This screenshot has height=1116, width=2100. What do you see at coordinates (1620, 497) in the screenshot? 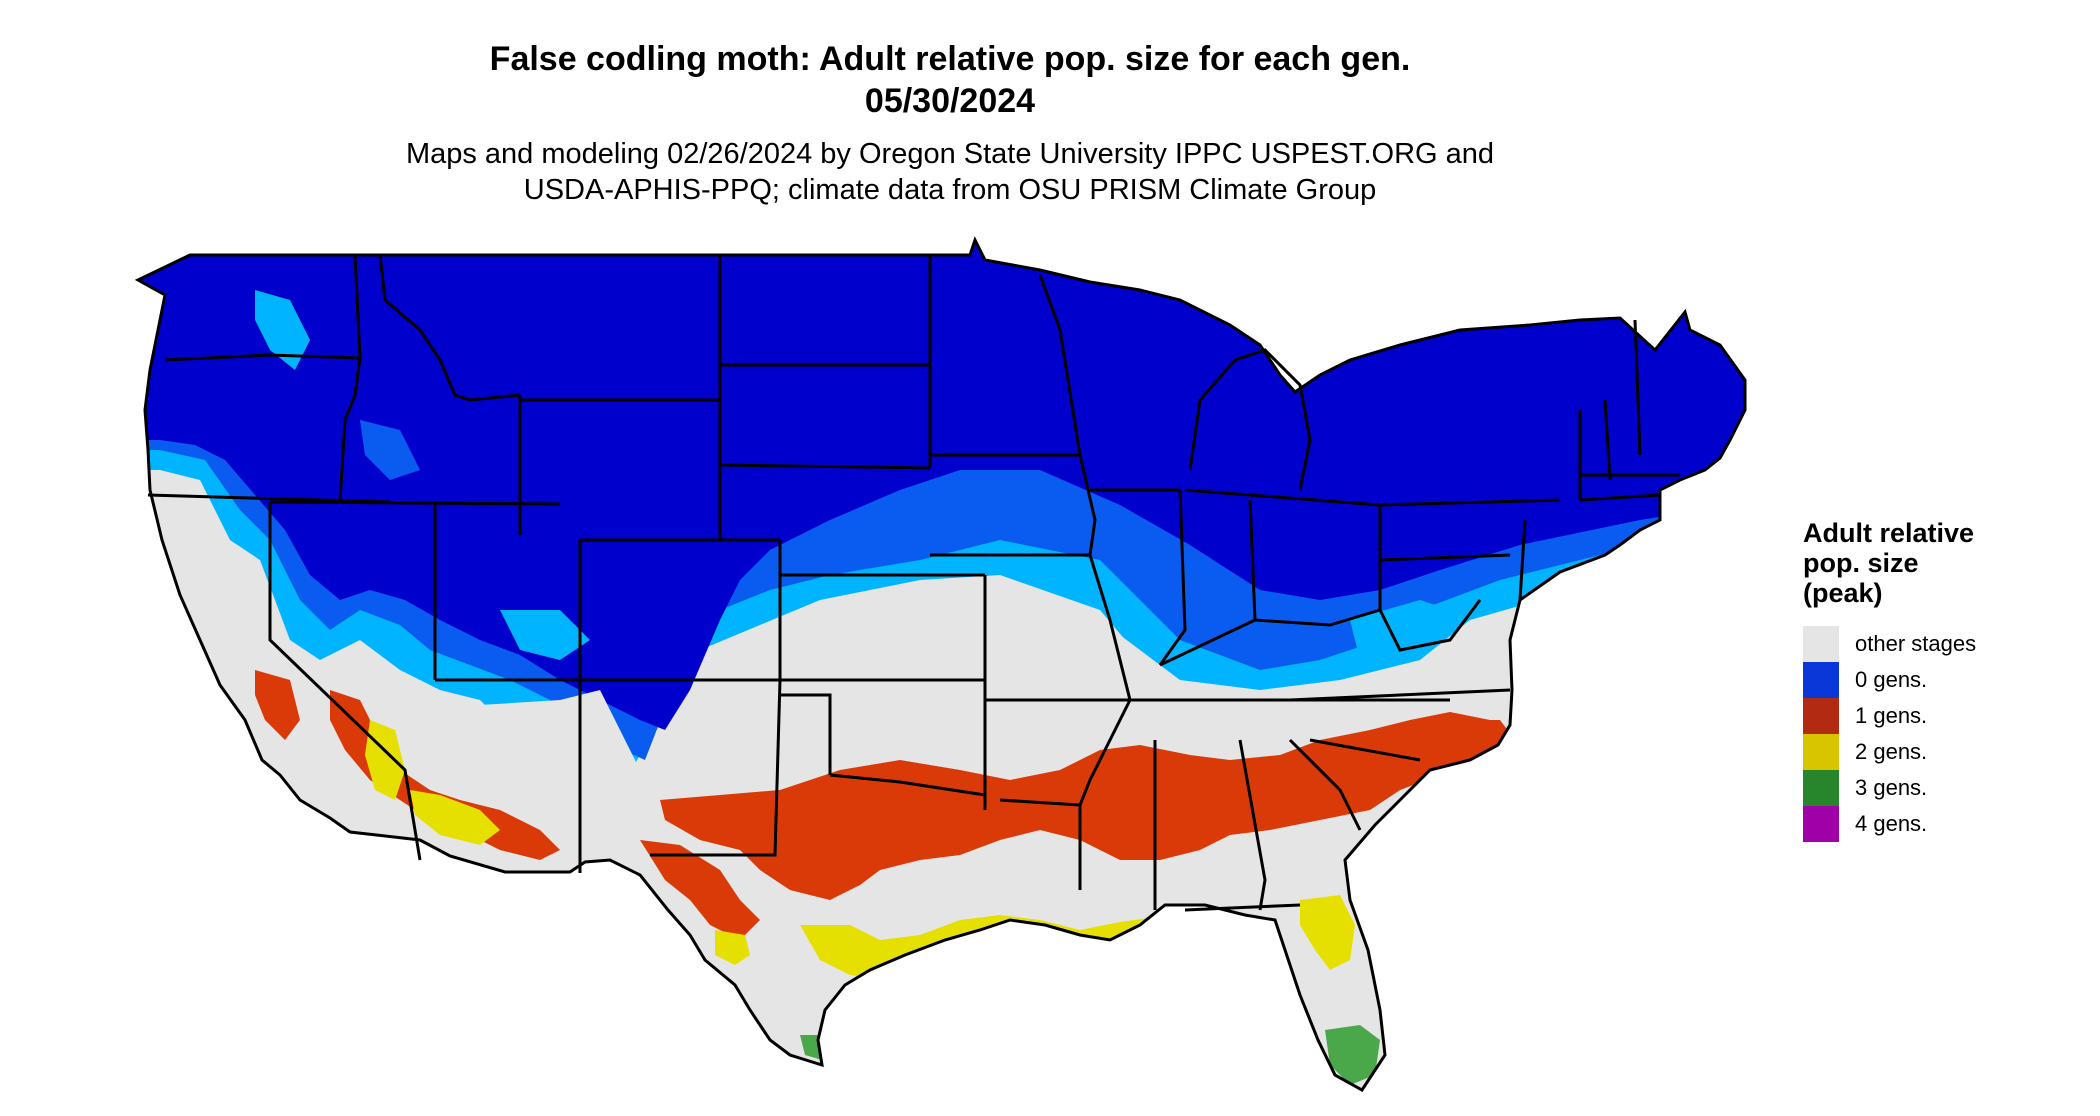
I see `border-ct-ri` at bounding box center [1620, 497].